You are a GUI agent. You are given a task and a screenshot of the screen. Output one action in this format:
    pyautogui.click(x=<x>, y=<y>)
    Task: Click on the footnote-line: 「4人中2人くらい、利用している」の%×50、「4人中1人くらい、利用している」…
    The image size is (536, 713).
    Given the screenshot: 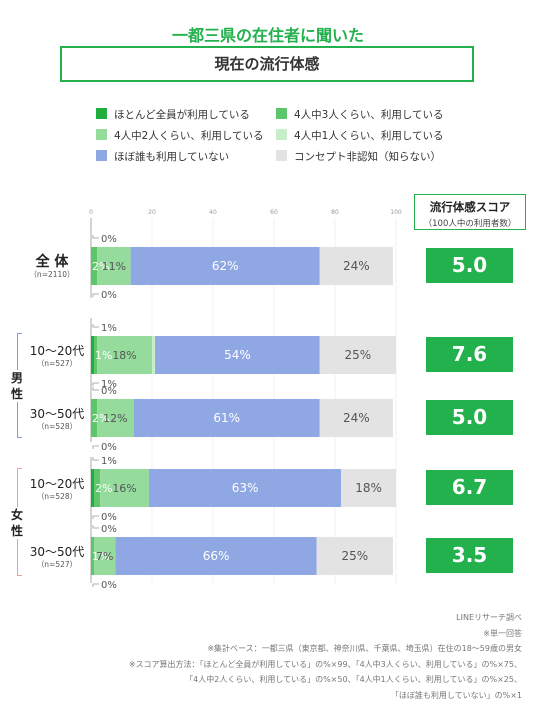 What is the action you would take?
    pyautogui.click(x=353, y=679)
    